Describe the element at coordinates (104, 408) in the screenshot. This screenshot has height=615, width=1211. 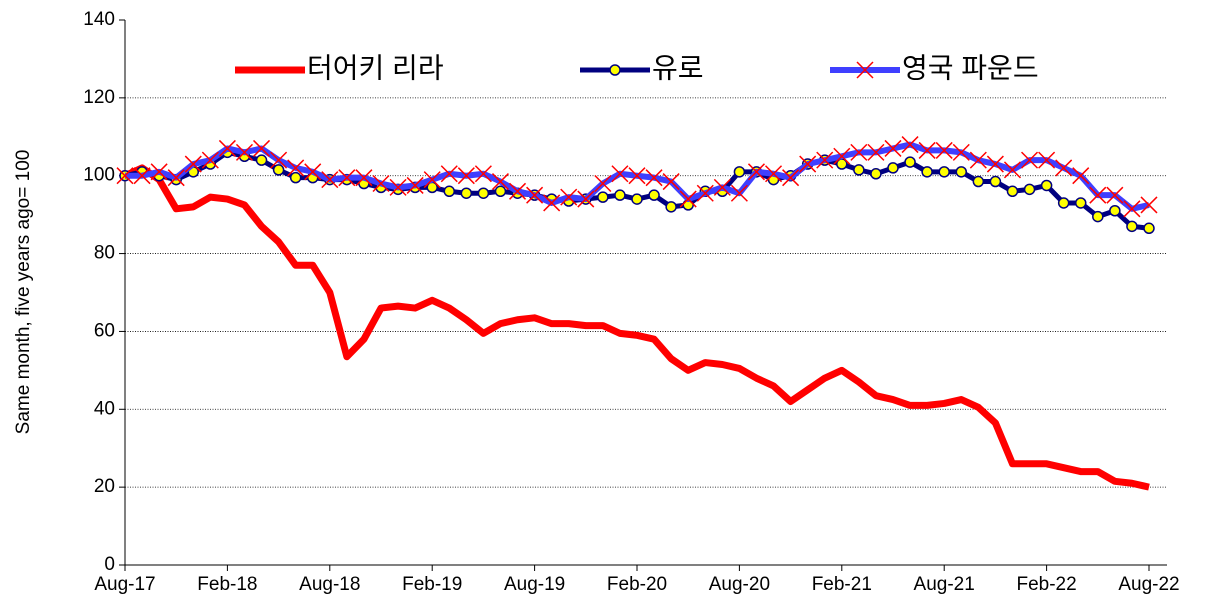
I see `y-tick-label: 40` at that location.